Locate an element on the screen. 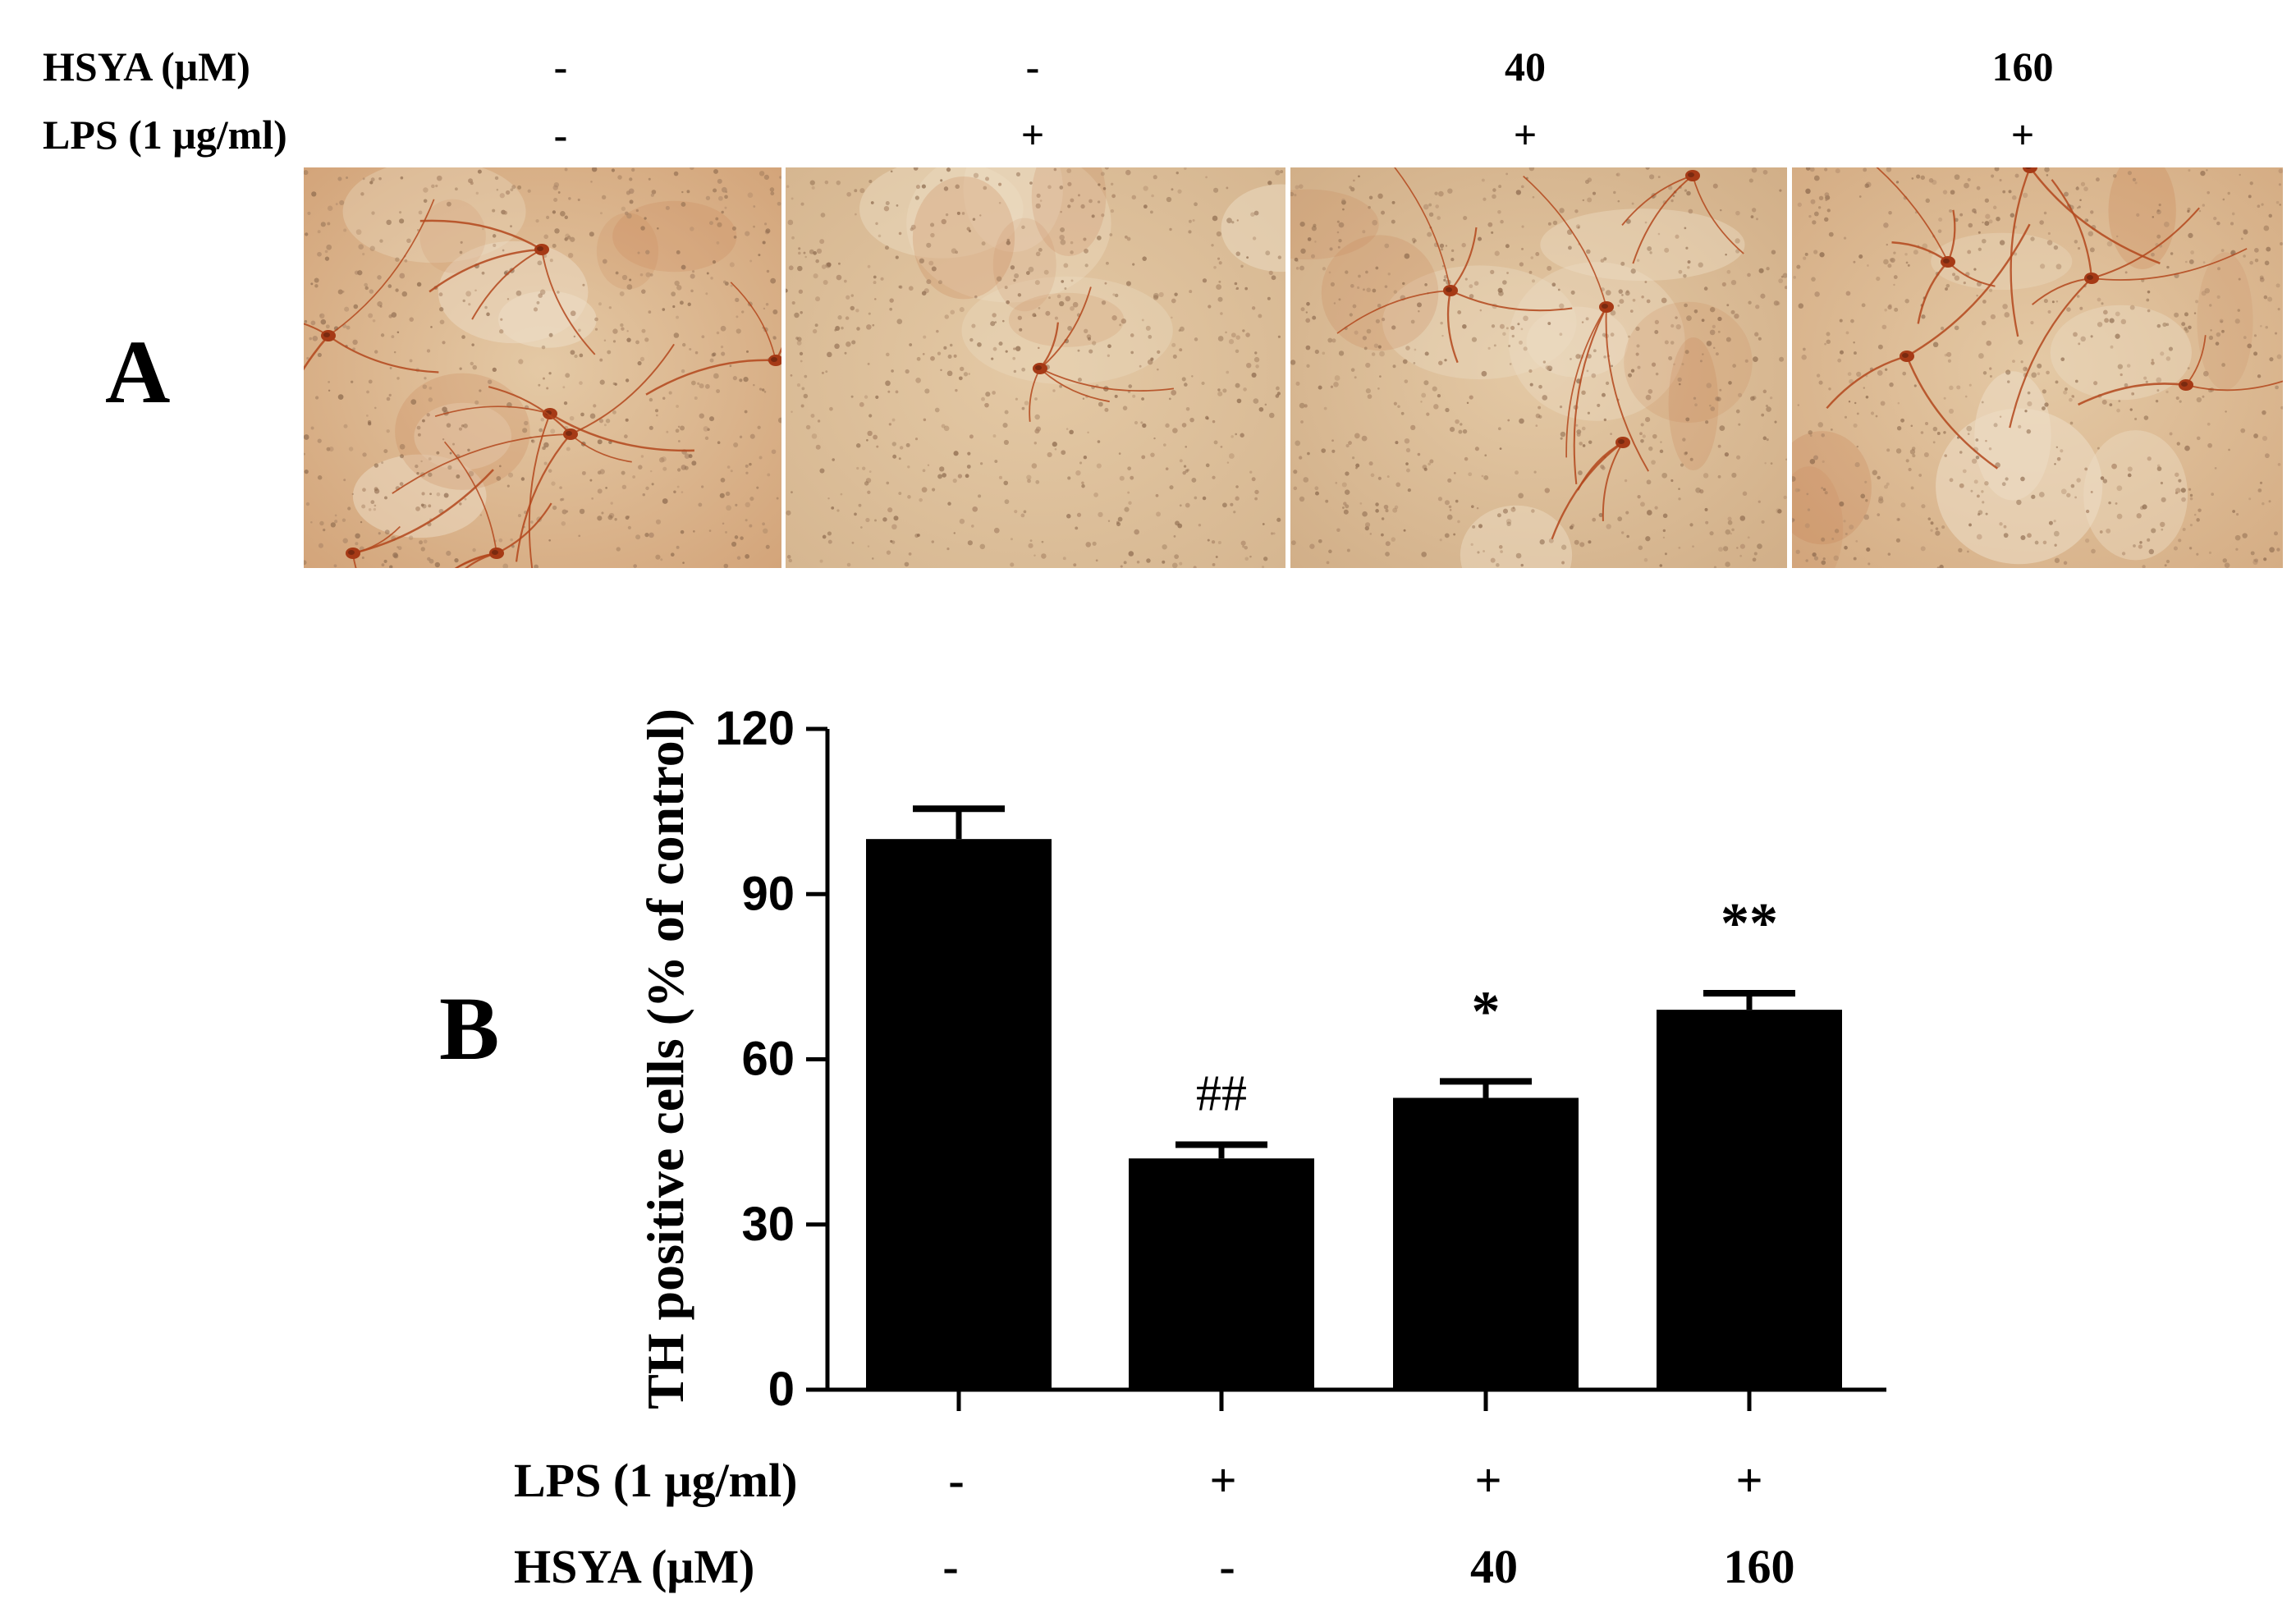 The image size is (2296, 1622). y-tick-label: 30 is located at coordinates (768, 1224).